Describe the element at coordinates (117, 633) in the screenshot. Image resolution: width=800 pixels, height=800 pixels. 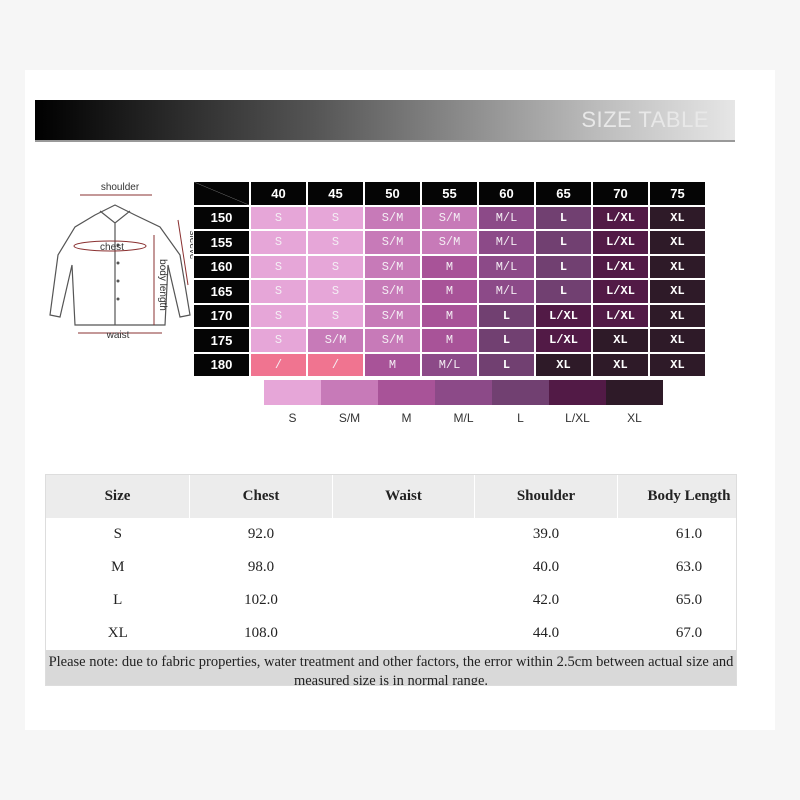
I see `table-cell: XL` at that location.